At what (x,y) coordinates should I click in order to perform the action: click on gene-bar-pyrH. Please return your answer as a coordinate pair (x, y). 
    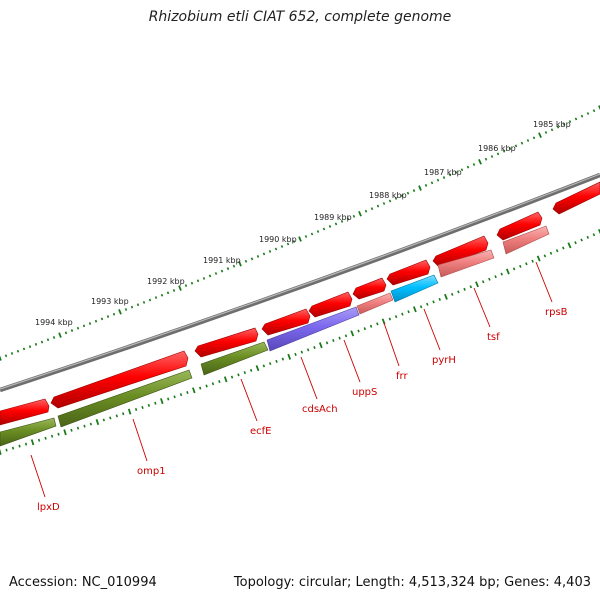
    Looking at the image, I should click on (414, 288).